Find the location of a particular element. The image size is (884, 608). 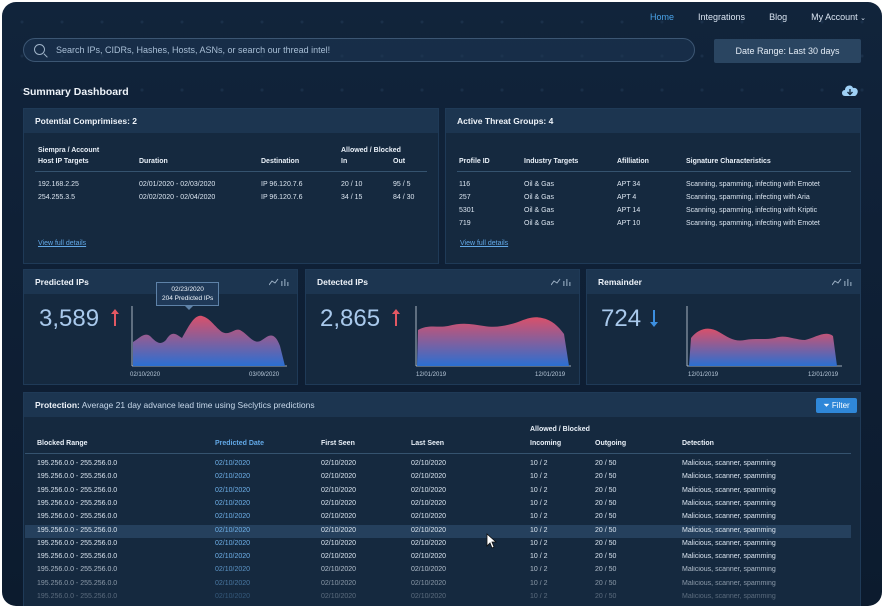

date-range-button: Date Range: Last 30 days is located at coordinates (787, 51).